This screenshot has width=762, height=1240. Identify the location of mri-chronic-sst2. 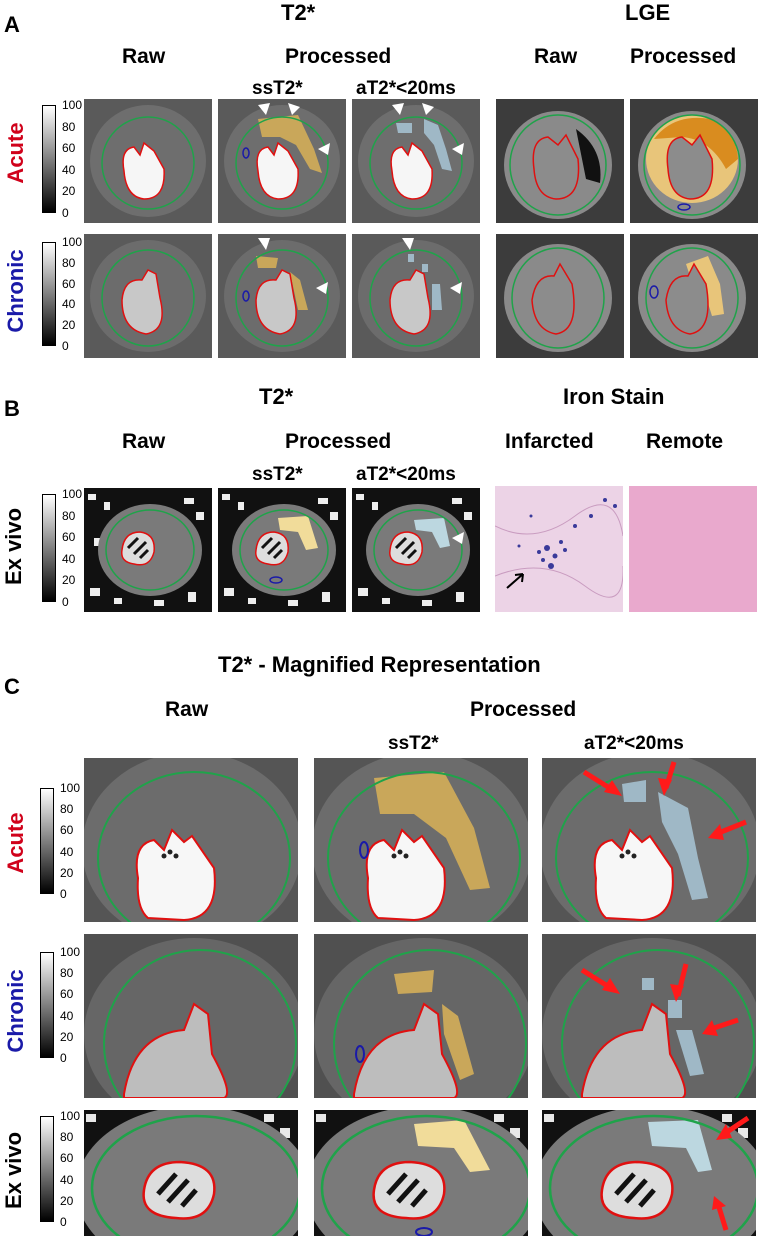
(282, 296).